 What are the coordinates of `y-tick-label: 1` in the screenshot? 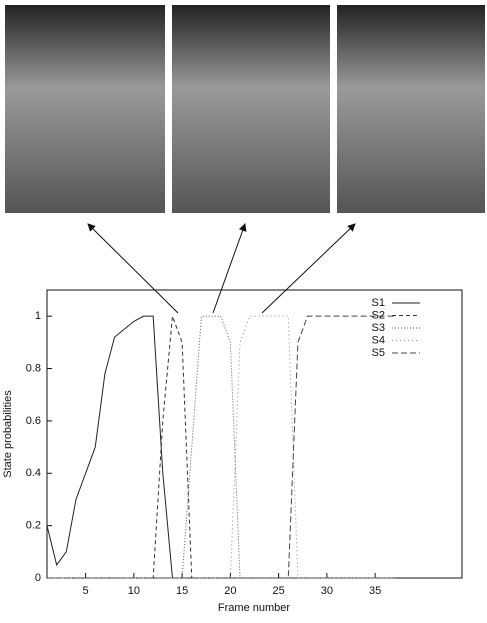 It's located at (38, 316).